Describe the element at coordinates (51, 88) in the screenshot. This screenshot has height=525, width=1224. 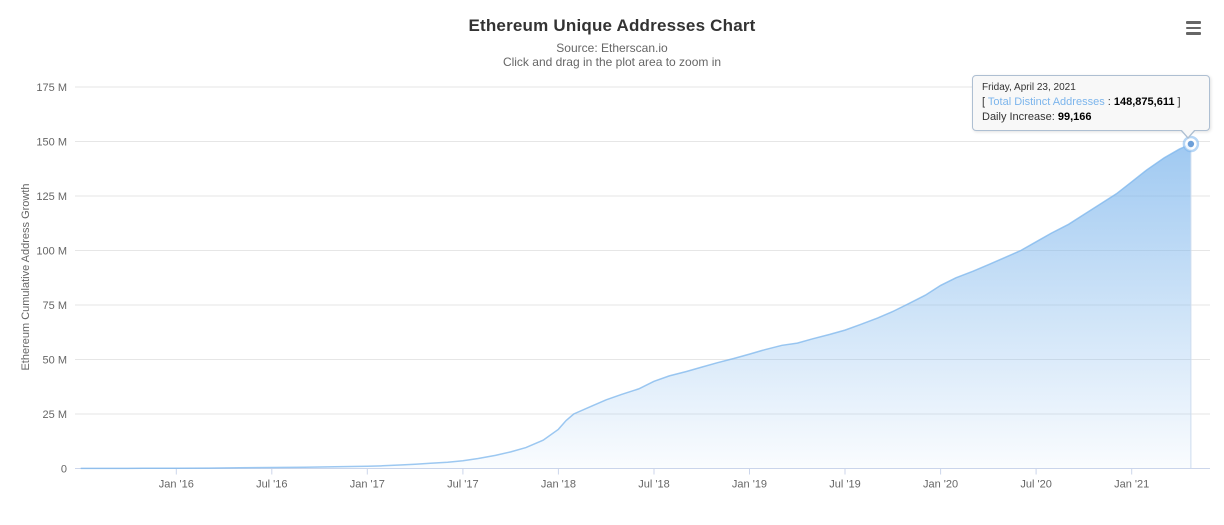
I see `y-tick-label: 175 M` at that location.